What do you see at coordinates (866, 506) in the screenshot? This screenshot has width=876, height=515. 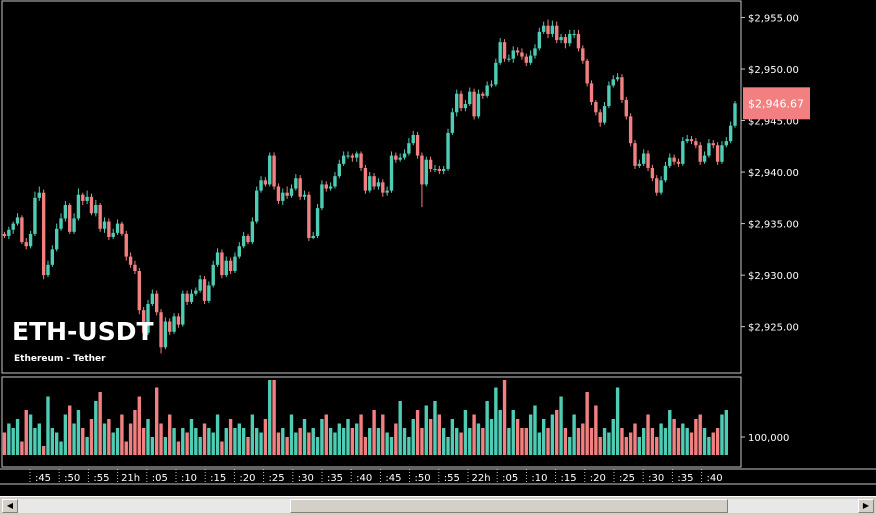 I see `scroll-right-button: ▶` at bounding box center [866, 506].